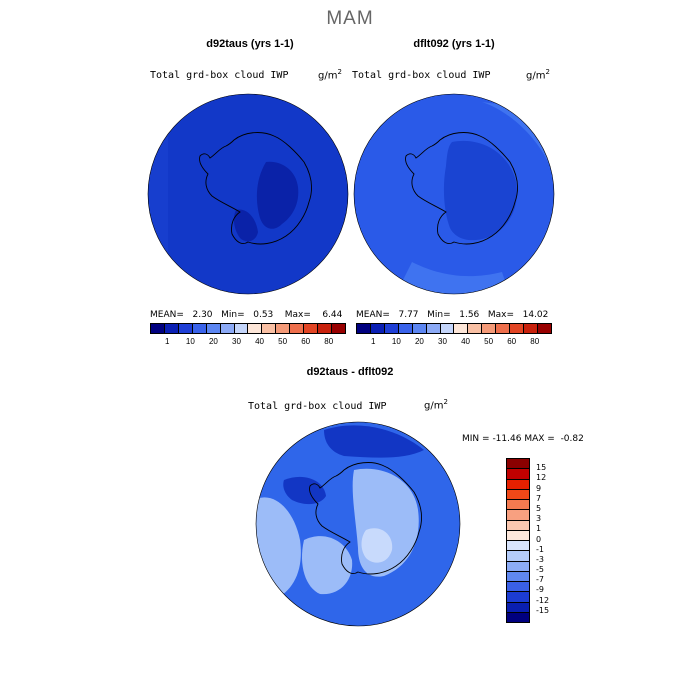 The height and width of the screenshot is (700, 700). What do you see at coordinates (365, 518) in the screenshot?
I see `diff-antarctica-outline` at bounding box center [365, 518].